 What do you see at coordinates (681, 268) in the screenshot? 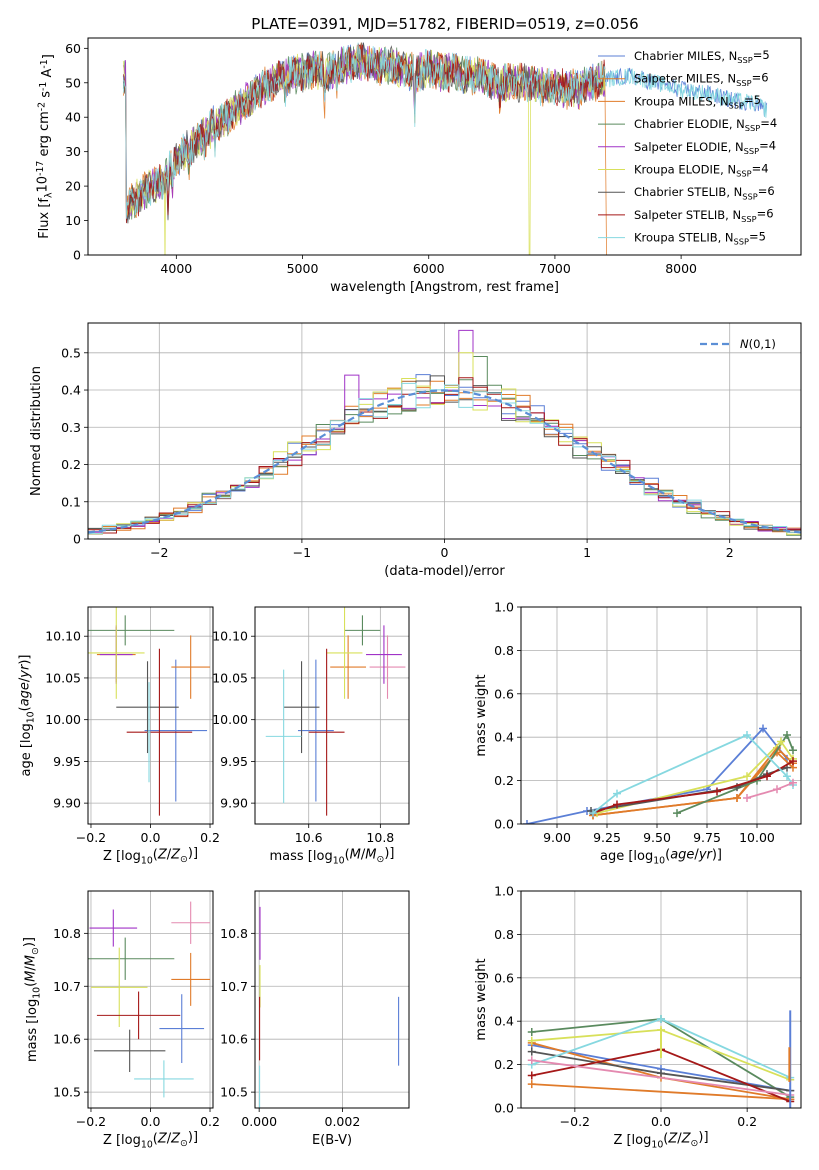
I see `x-tick-label: 8000` at bounding box center [681, 268].